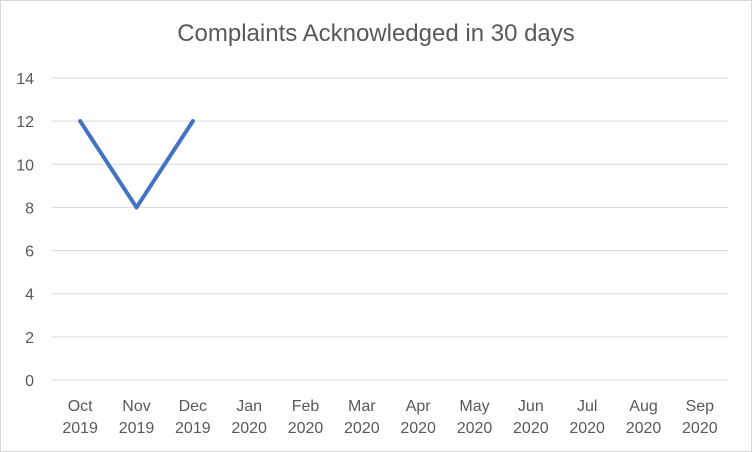 This screenshot has width=752, height=452. What do you see at coordinates (80, 406) in the screenshot?
I see `x-tick-label-oct-2019: Oct` at bounding box center [80, 406].